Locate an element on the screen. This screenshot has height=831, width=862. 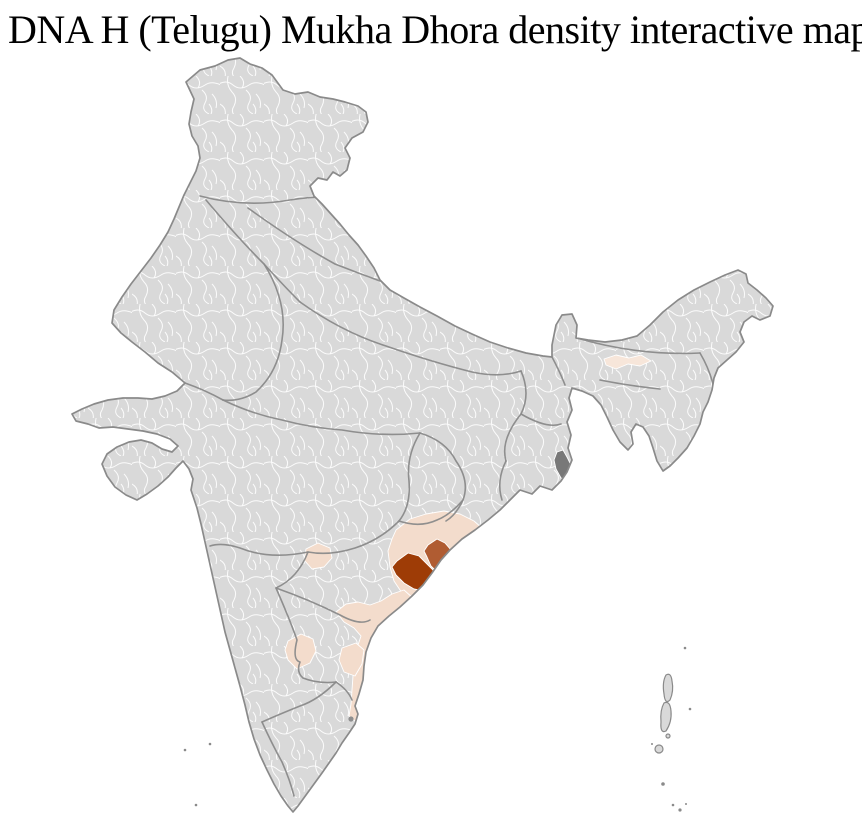
andaman-nicobar-islands is located at coordinates (671, 729).